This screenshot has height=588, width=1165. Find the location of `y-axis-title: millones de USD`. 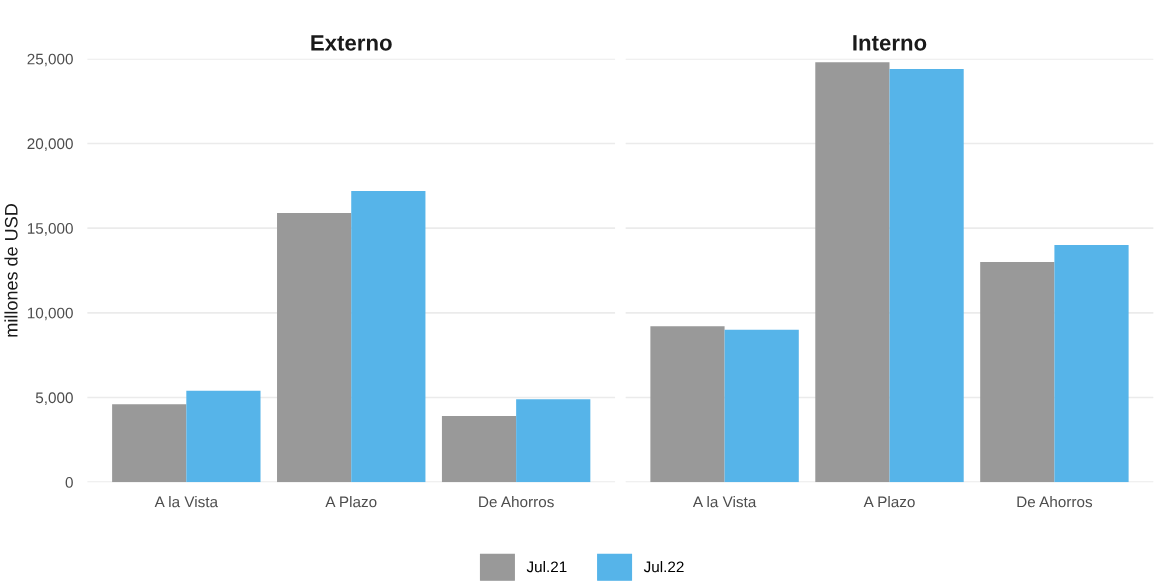

y-axis-title: millones de USD is located at coordinates (11, 270).